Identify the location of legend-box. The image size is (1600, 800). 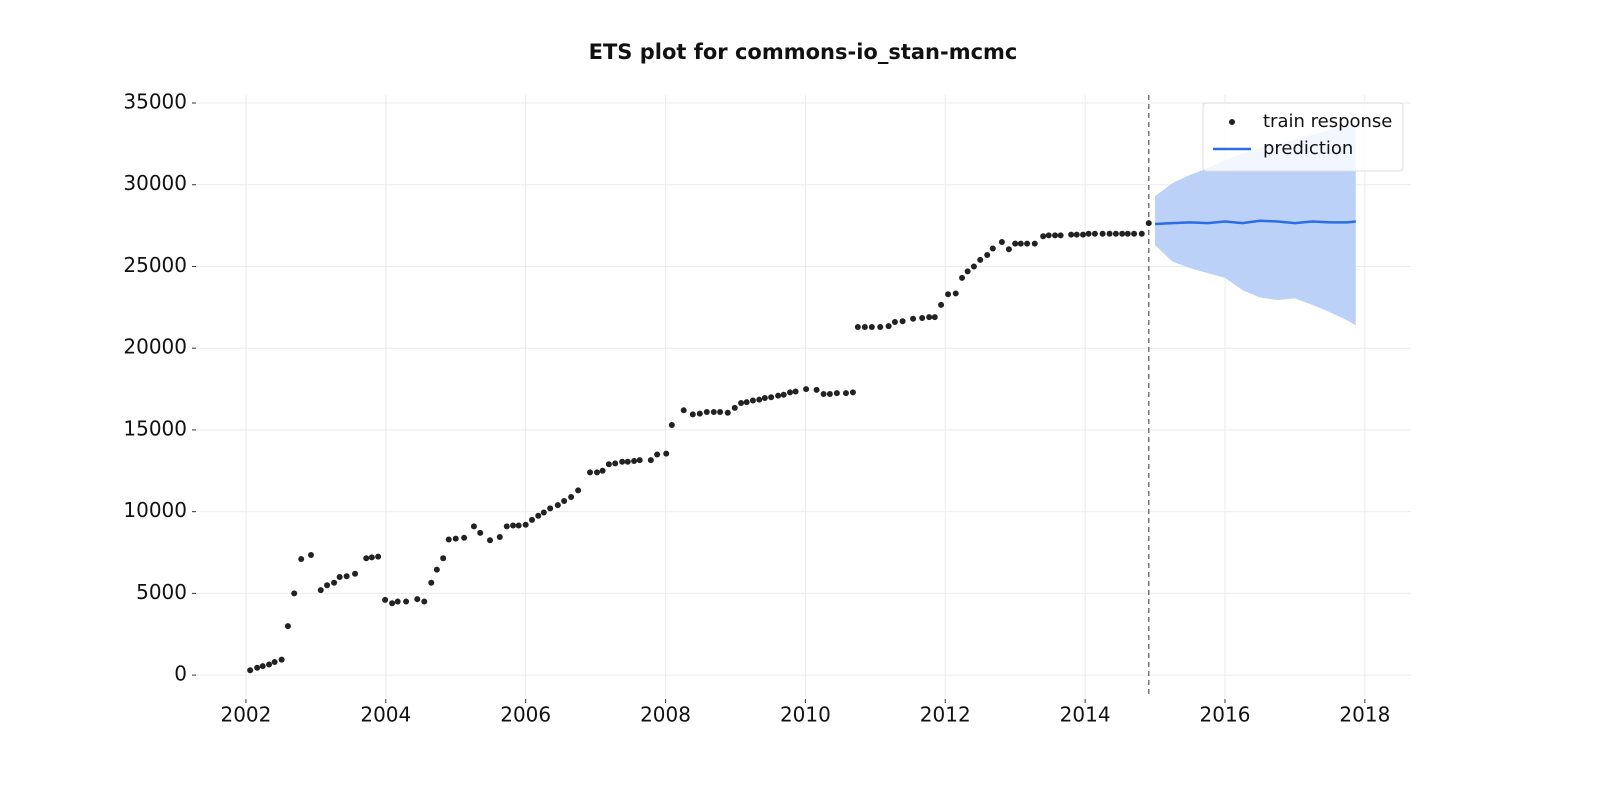
(1303, 137).